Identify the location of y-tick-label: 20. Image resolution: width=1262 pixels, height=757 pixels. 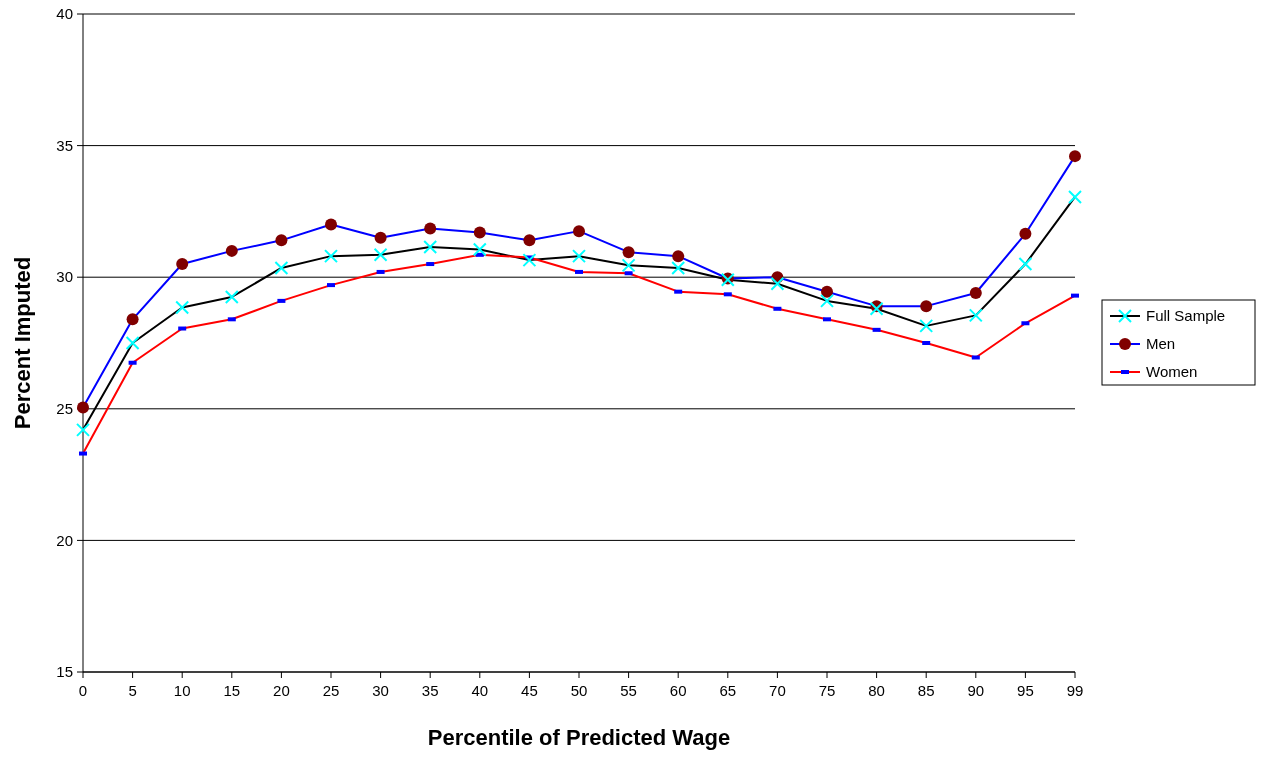
(64, 540).